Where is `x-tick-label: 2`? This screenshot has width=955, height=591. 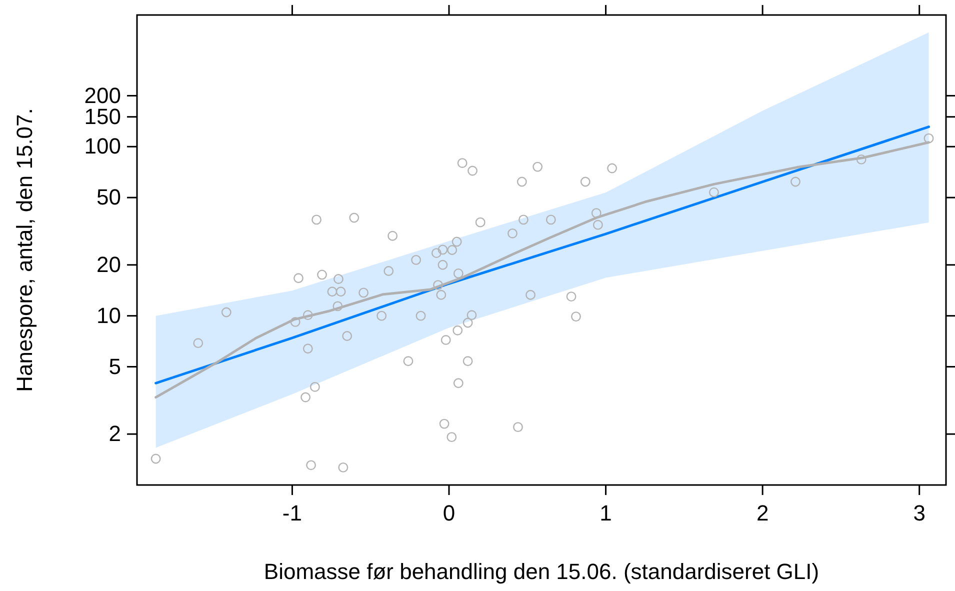
x-tick-label: 2 is located at coordinates (762, 513).